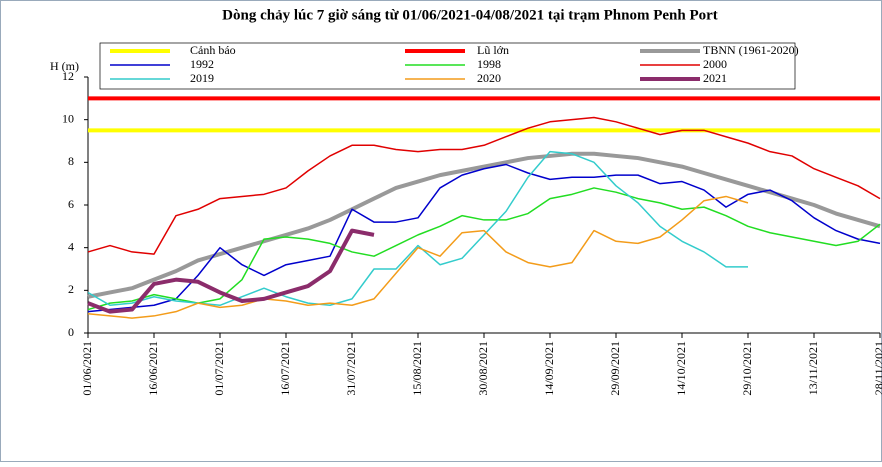 Image resolution: width=882 pixels, height=467 pixels. What do you see at coordinates (877, 368) in the screenshot?
I see `x-tick-label: 28/11/2021` at bounding box center [877, 368].